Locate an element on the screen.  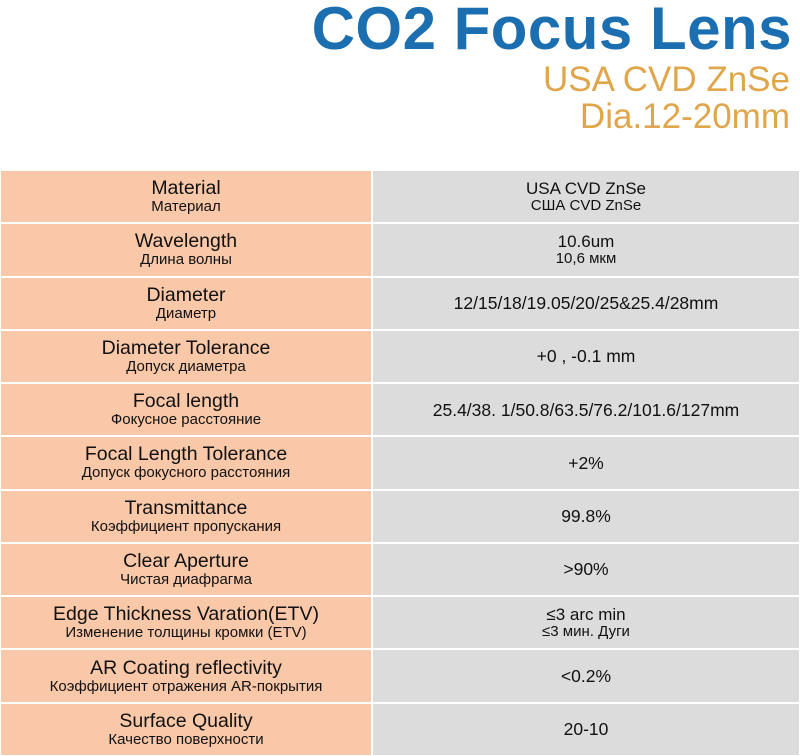
param-value: 20-10 is located at coordinates (586, 729).